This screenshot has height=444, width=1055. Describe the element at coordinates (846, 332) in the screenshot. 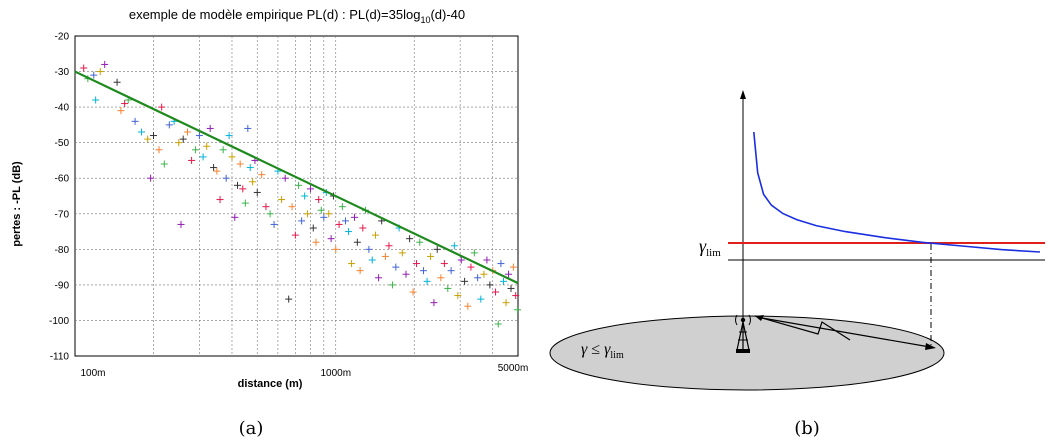

I see `radius-arrow` at that location.